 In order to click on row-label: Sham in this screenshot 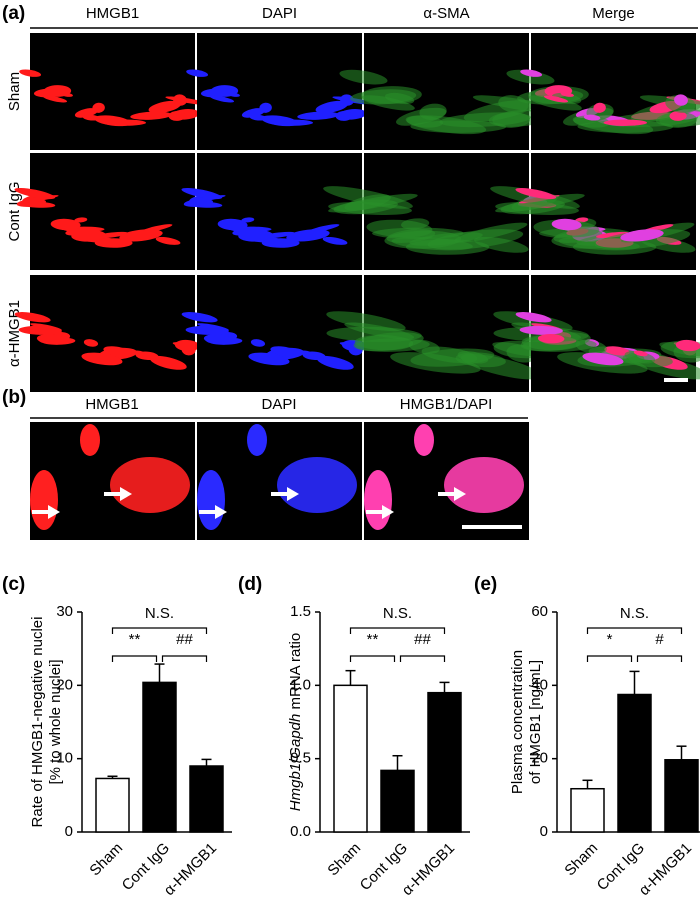, I will do `click(14, 91)`.